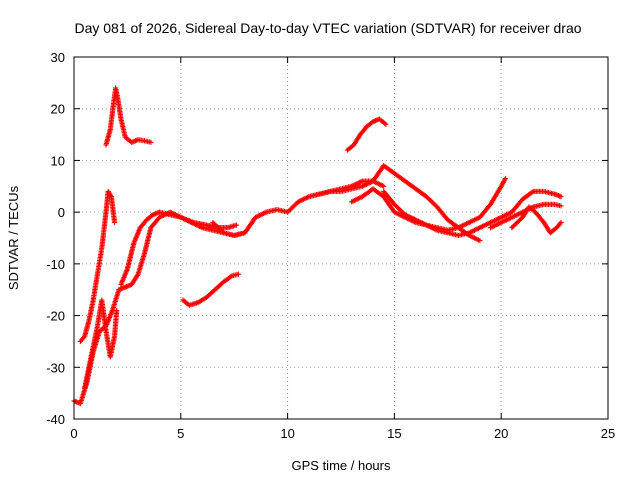  What do you see at coordinates (180, 433) in the screenshot?
I see `x-tick-label: 5` at bounding box center [180, 433].